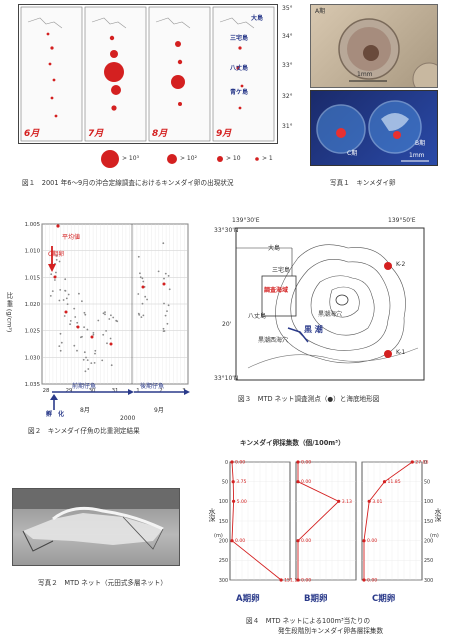  What do you see at coordinates (428, 561) in the screenshot?
I see `fig4-depth-tick-right: 250` at bounding box center [428, 561].